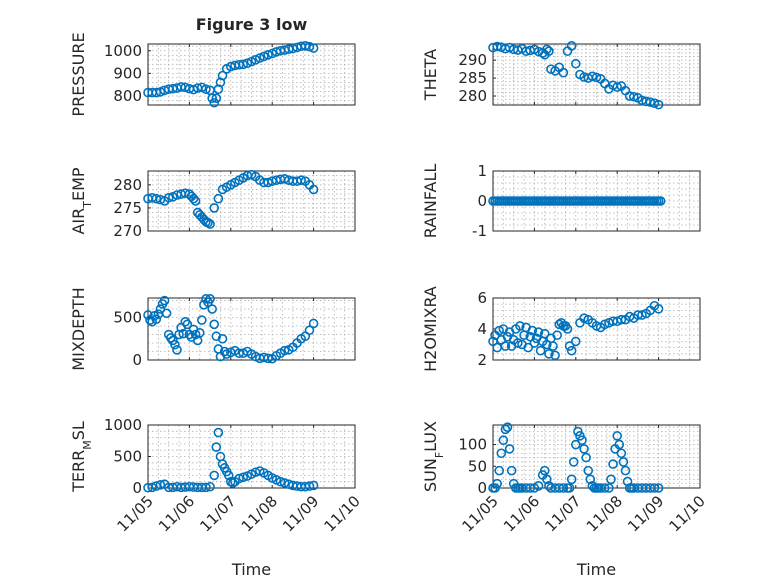 This screenshot has width=778, height=583. Describe the element at coordinates (127, 73) in the screenshot. I see `y-tick-label: 900` at that location.